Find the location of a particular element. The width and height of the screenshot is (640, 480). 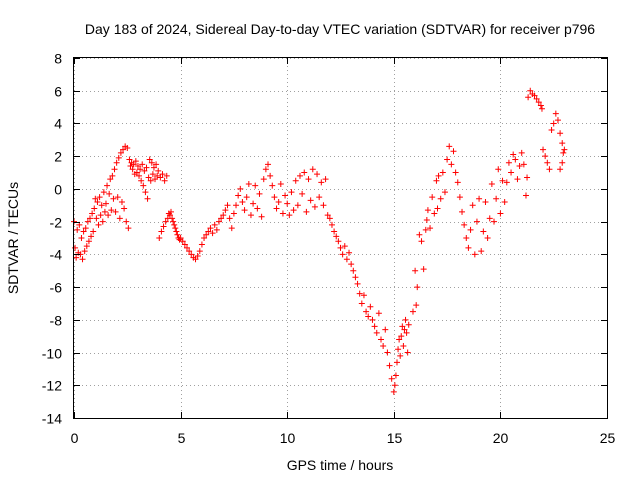

y-tick-label: 4 is located at coordinates (58, 124).